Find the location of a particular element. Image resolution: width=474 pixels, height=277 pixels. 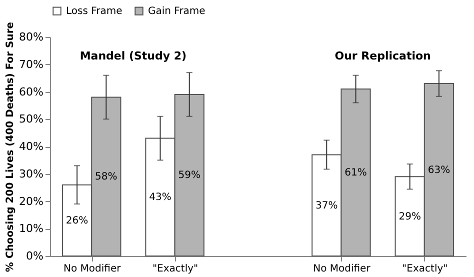

legend-label: Gain Frame is located at coordinates (177, 12).